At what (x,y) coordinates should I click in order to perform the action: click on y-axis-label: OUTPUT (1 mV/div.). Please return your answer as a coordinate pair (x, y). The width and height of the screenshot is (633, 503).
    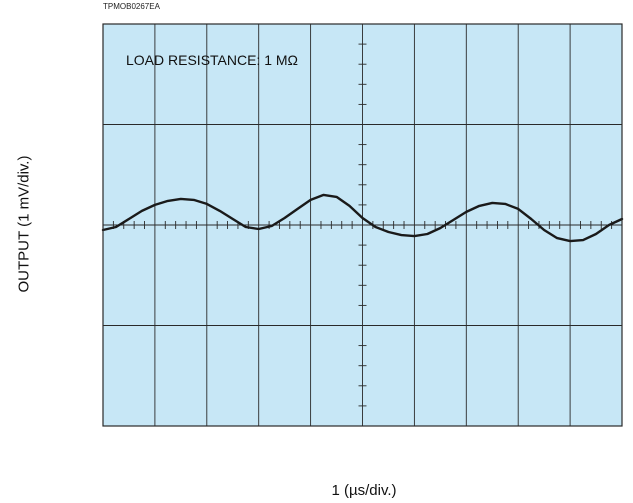
    Looking at the image, I should click on (24, 224).